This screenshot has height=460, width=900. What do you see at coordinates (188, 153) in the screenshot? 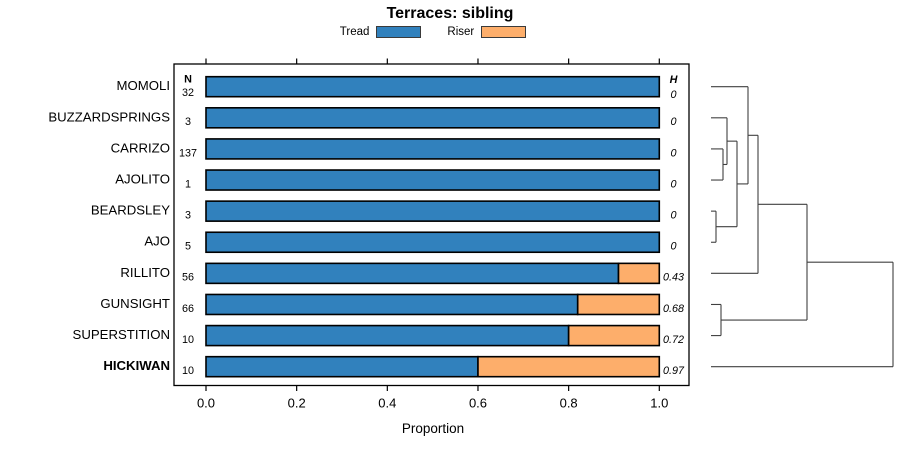
I see `n-value: 137` at bounding box center [188, 153].